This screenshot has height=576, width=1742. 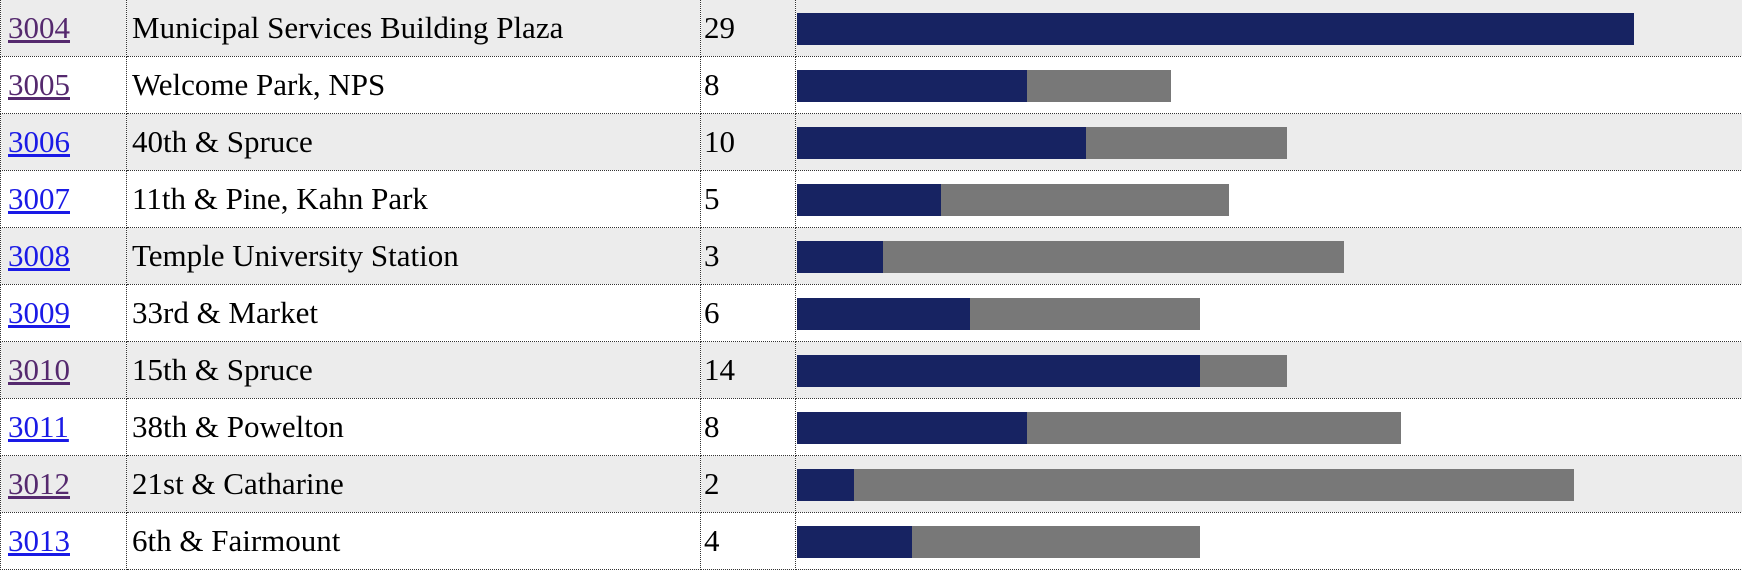 I want to click on table-row: 3005 Welcome Park, NPS 8, so click(x=871, y=85).